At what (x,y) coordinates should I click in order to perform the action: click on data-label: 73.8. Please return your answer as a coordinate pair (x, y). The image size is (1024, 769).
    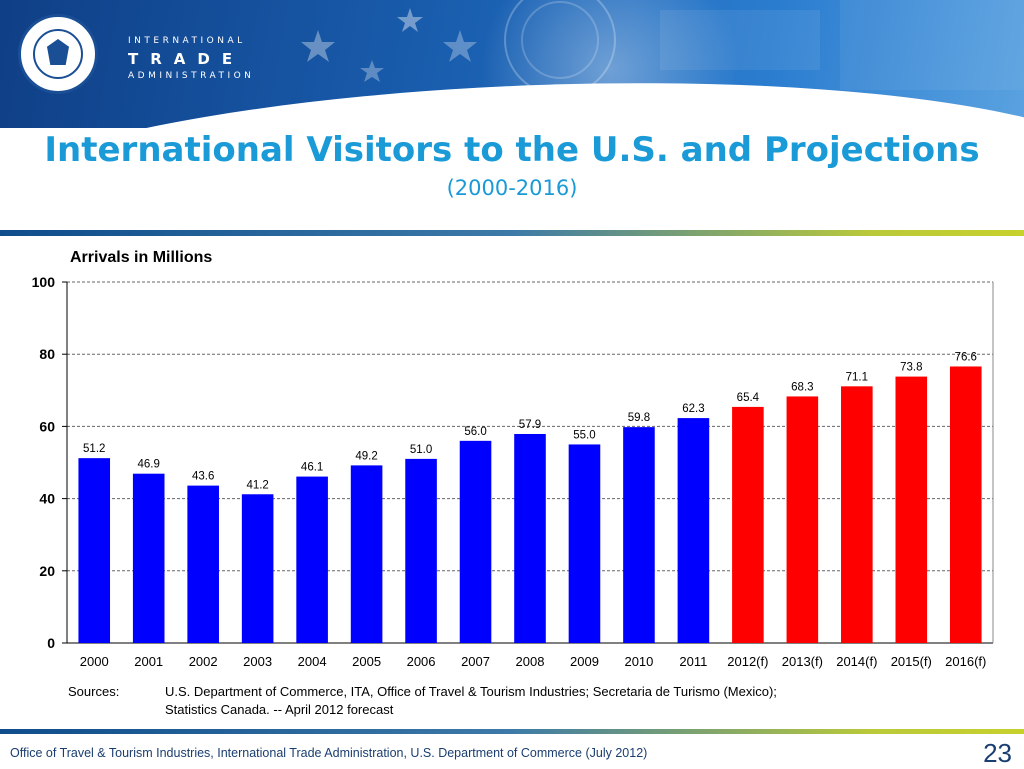
    Looking at the image, I should click on (911, 368).